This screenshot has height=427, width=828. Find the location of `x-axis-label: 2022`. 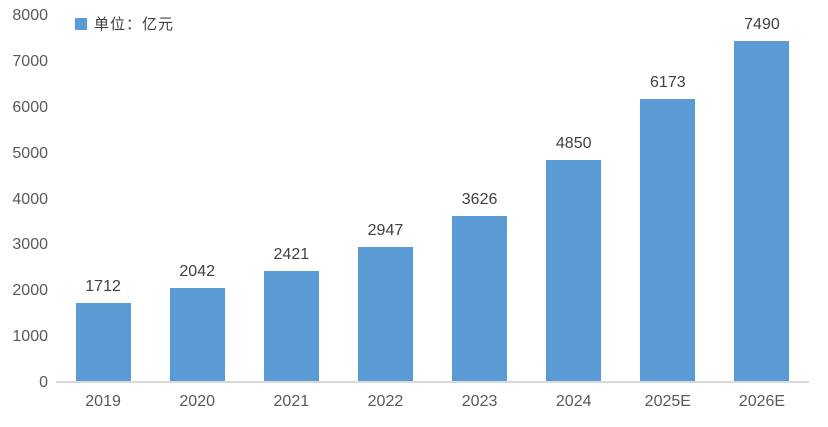

x-axis-label: 2022 is located at coordinates (385, 401).